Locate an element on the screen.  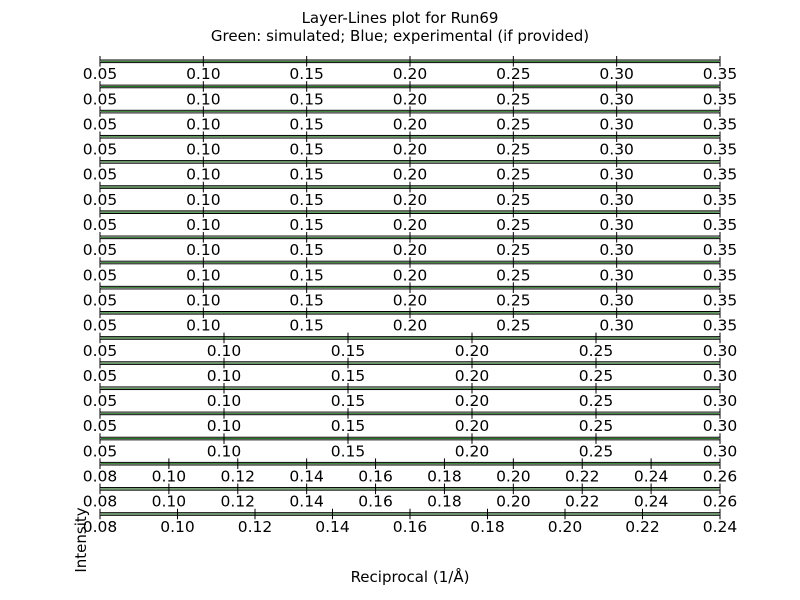
panel-5: 0.05 0.10 0.15 0.20 0.25 0.30 0.35 is located at coordinates (410, 170).